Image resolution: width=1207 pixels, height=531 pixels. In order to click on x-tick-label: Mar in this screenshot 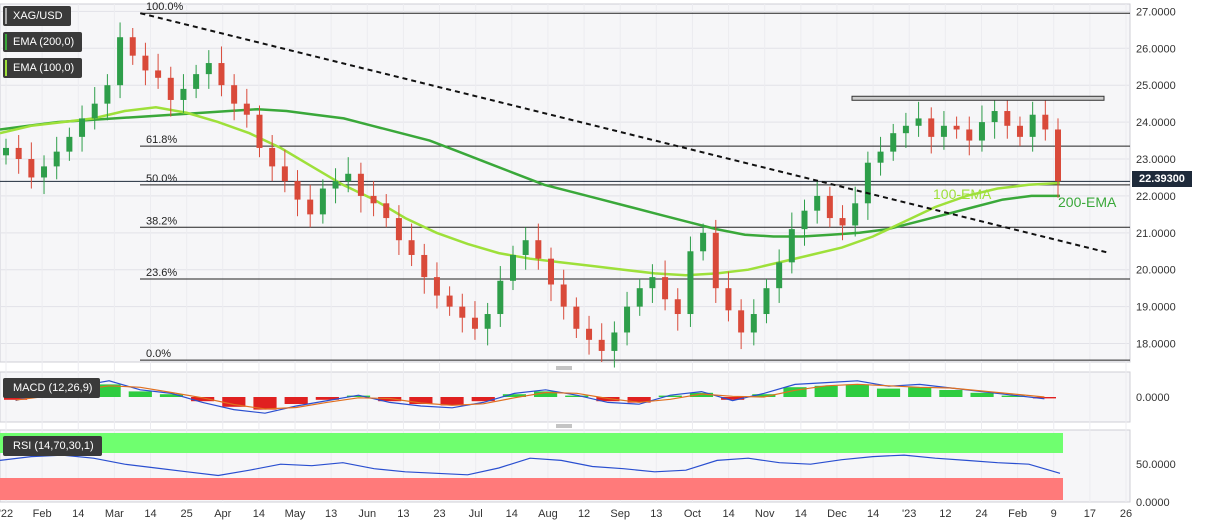, I will do `click(114, 514)`.